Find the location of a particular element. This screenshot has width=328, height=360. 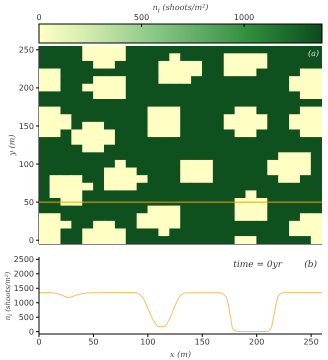

x-tick-label: 0 is located at coordinates (39, 342).